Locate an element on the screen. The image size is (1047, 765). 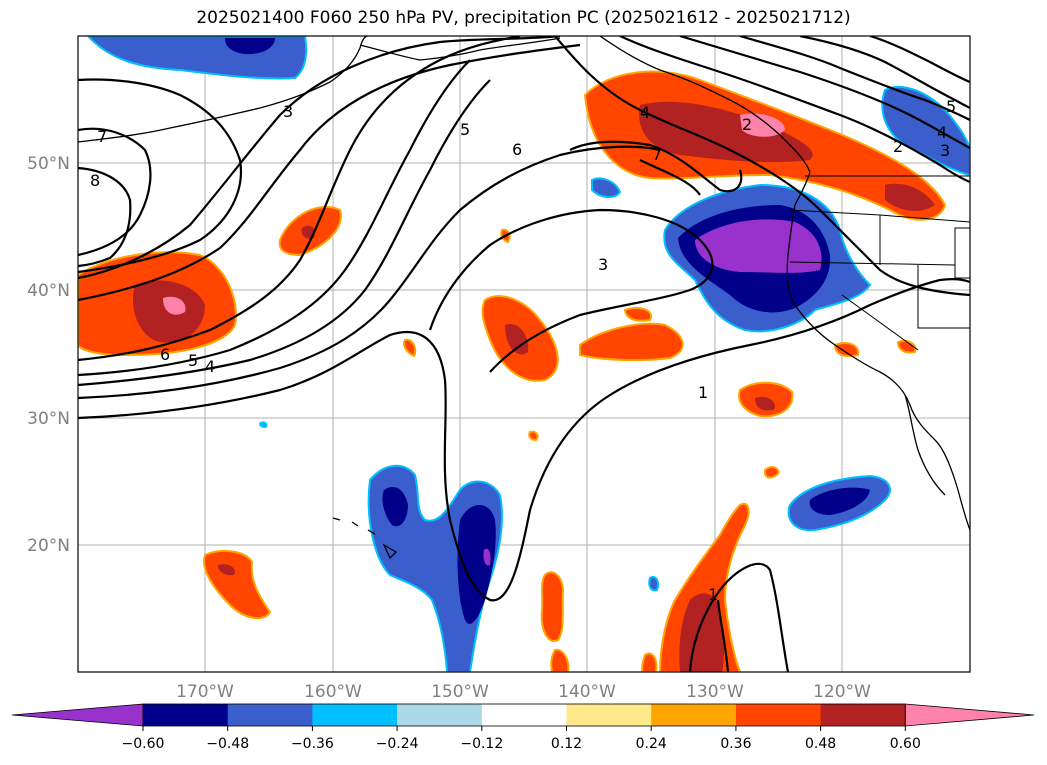
lat-label: 20°N is located at coordinates (48, 546).